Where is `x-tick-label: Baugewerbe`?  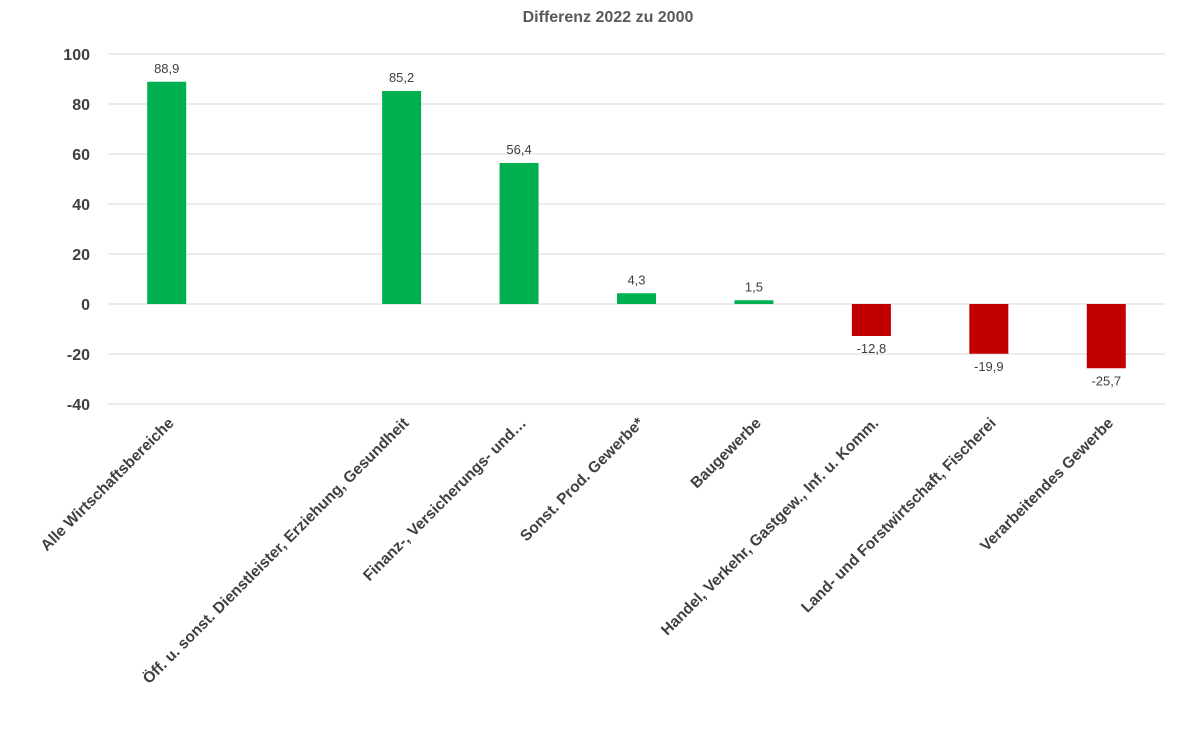
x-tick-label: Baugewerbe is located at coordinates (726, 453).